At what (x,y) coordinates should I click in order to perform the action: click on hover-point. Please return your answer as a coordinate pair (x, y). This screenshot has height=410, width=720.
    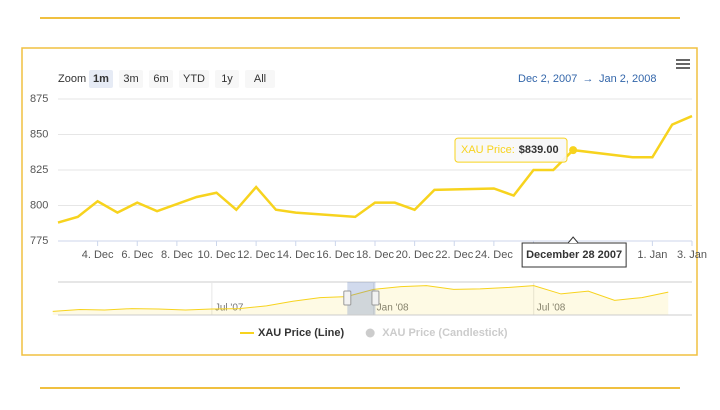
    Looking at the image, I should click on (573, 150).